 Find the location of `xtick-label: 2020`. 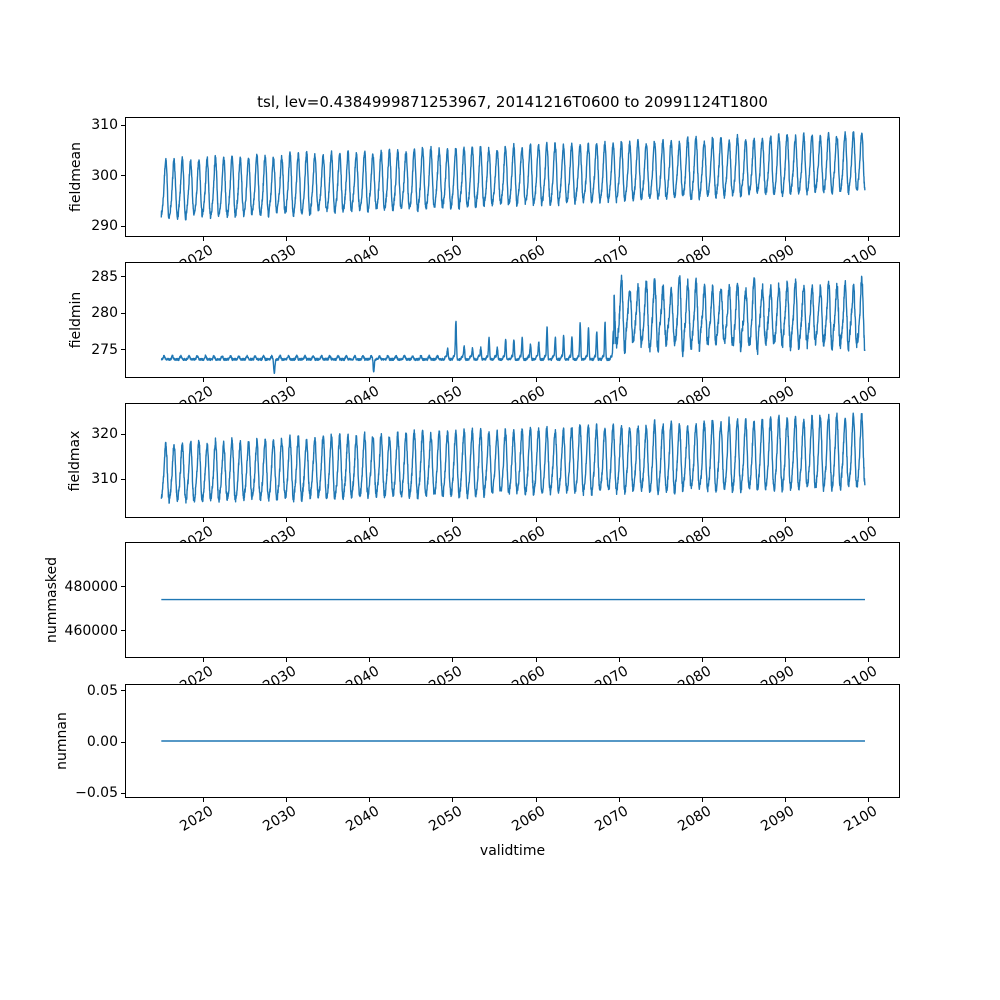

xtick-label: 2020 is located at coordinates (196, 819).